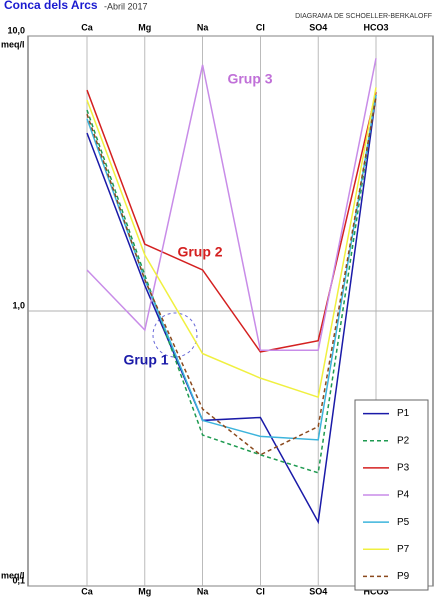 Image resolution: width=436 pixels, height=599 pixels. Describe the element at coordinates (403, 413) in the screenshot. I see `legend-label: P1` at that location.